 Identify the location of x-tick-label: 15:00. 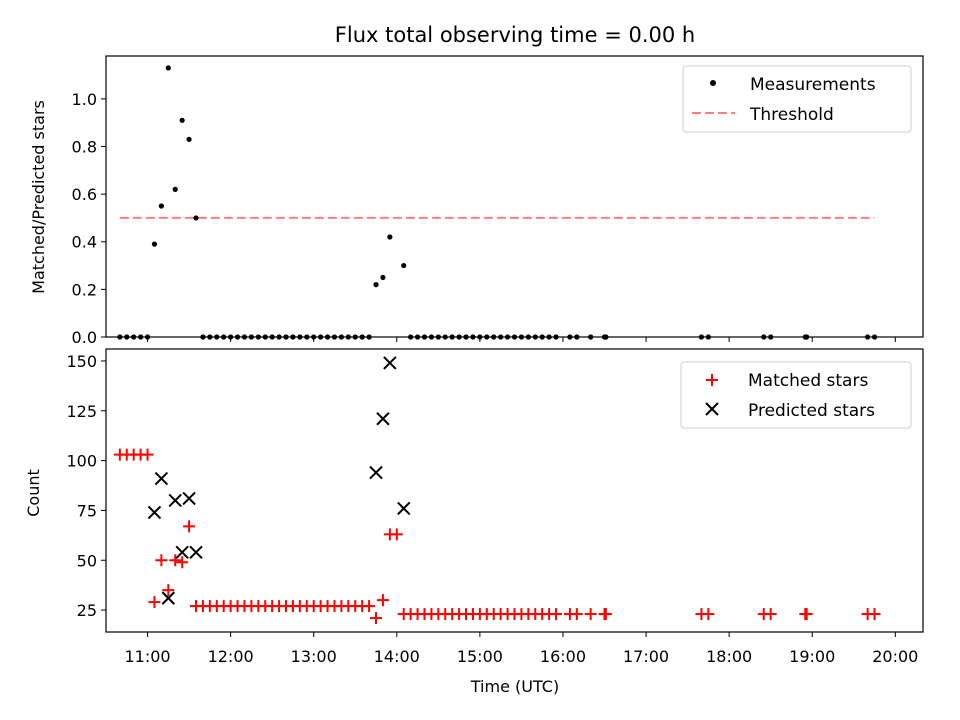
(480, 656).